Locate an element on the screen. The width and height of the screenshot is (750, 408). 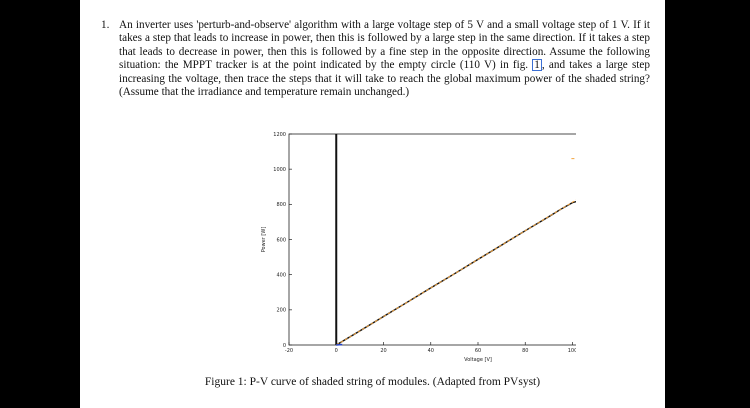
x-tick-label: 100 is located at coordinates (572, 351).